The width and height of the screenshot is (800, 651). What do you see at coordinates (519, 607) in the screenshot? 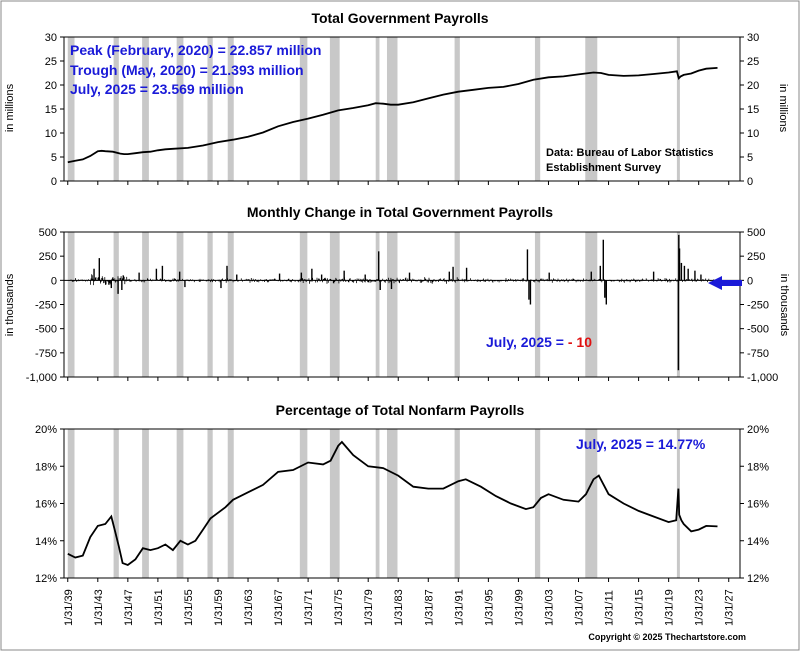
I see `x-tick-label: 1/31/99` at bounding box center [519, 607].